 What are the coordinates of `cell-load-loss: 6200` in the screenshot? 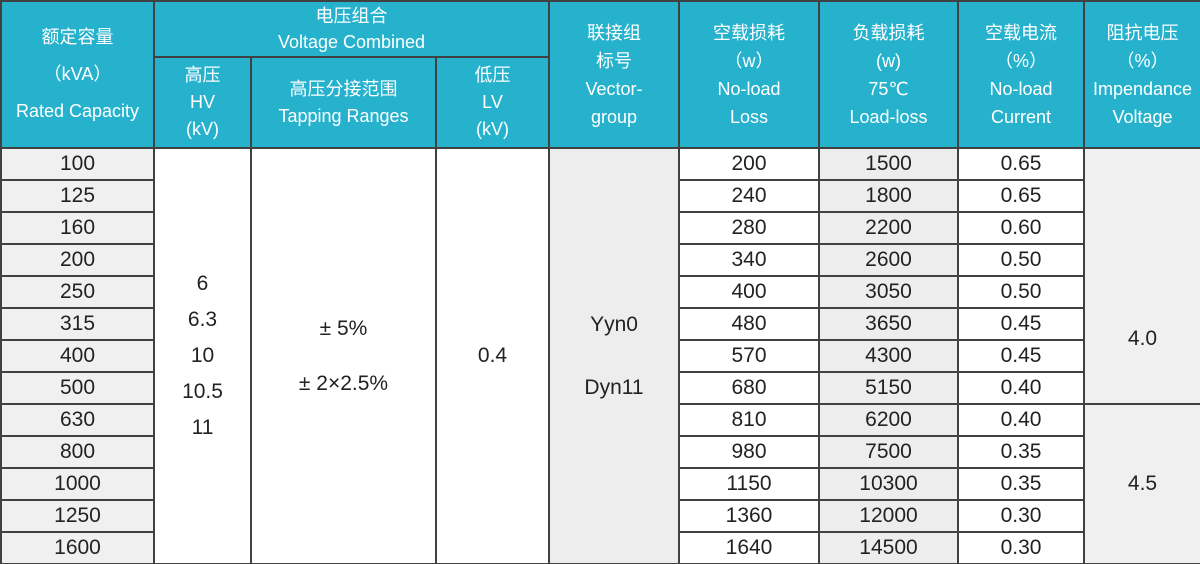 It's located at (888, 420).